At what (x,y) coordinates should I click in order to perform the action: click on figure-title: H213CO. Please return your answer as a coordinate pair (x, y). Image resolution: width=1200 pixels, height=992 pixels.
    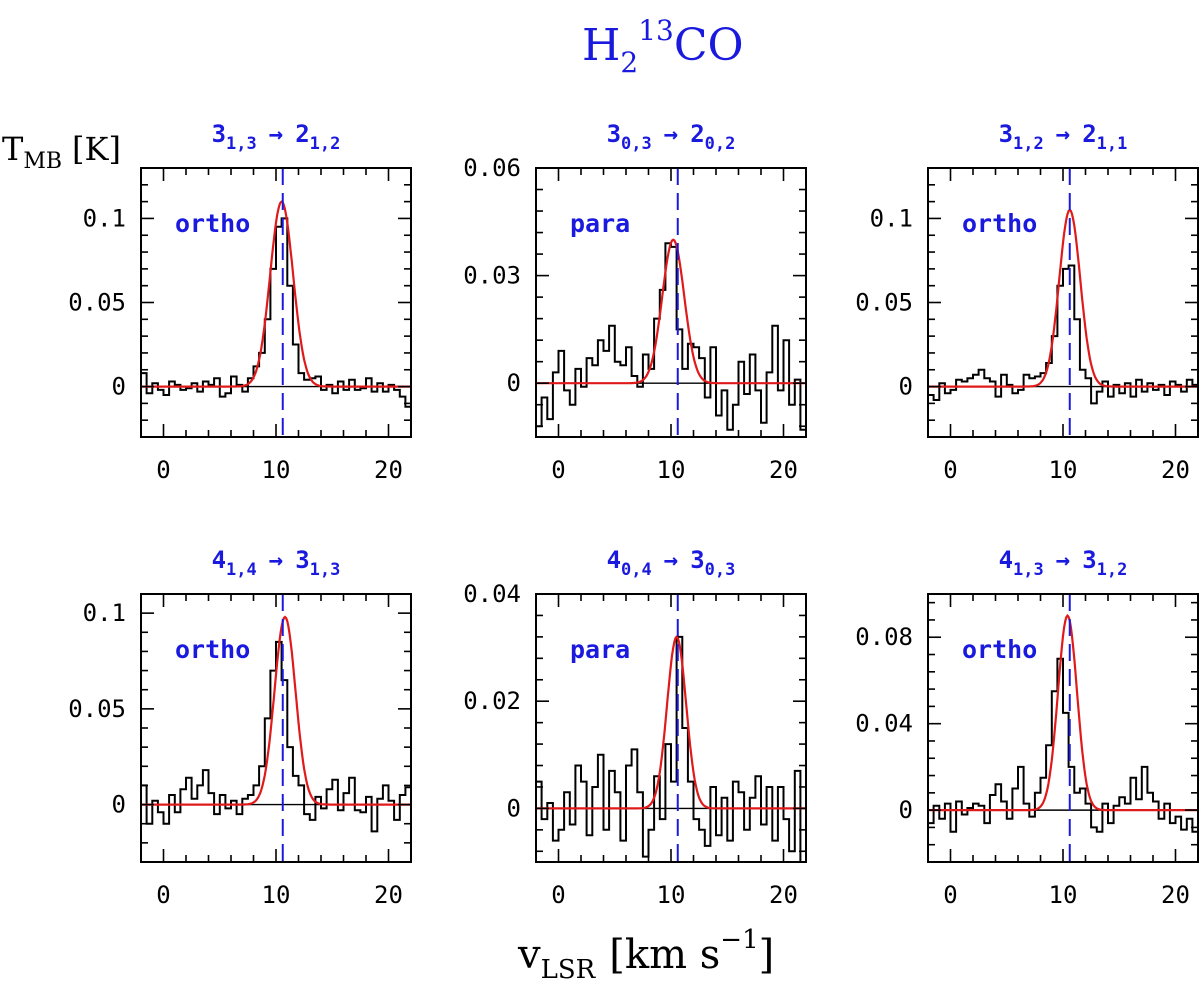
    Looking at the image, I should click on (663, 46).